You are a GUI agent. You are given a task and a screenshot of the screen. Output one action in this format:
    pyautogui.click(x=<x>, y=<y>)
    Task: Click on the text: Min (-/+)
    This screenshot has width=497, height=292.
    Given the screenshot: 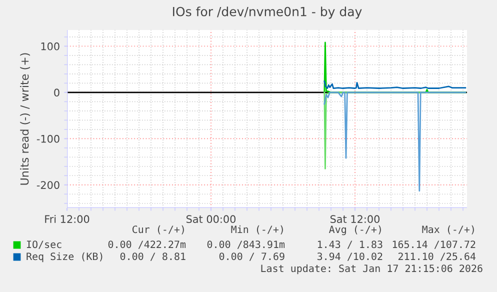 What is the action you would take?
    pyautogui.click(x=257, y=229)
    